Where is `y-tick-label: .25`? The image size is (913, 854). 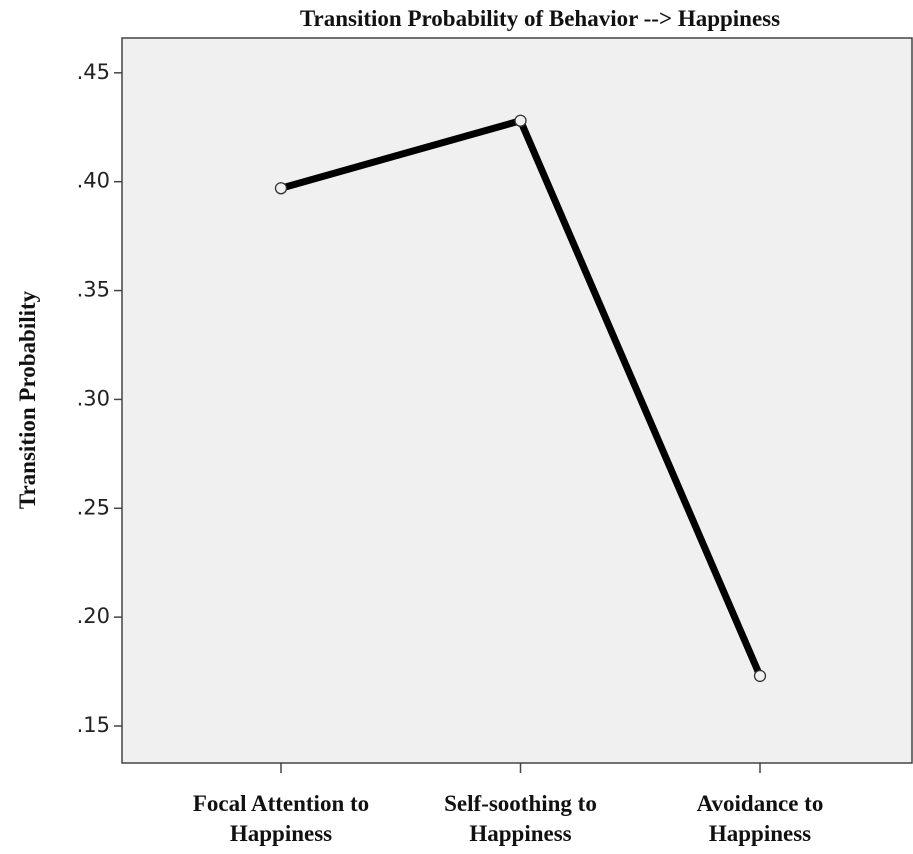
y-tick-label: .25 is located at coordinates (93, 507).